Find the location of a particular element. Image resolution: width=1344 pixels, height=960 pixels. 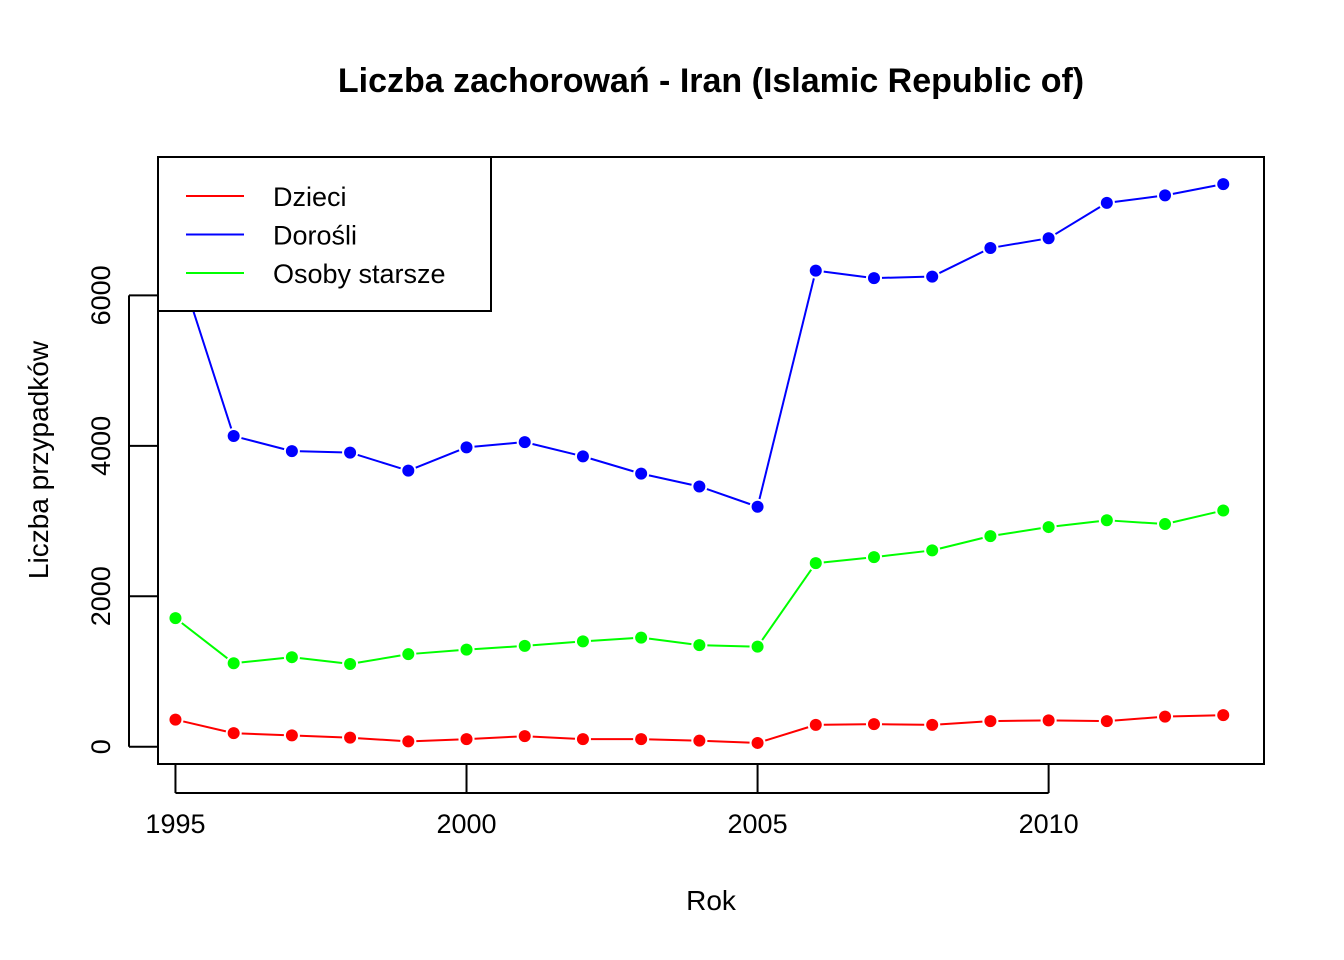

legend-label: Dorośli is located at coordinates (315, 236).